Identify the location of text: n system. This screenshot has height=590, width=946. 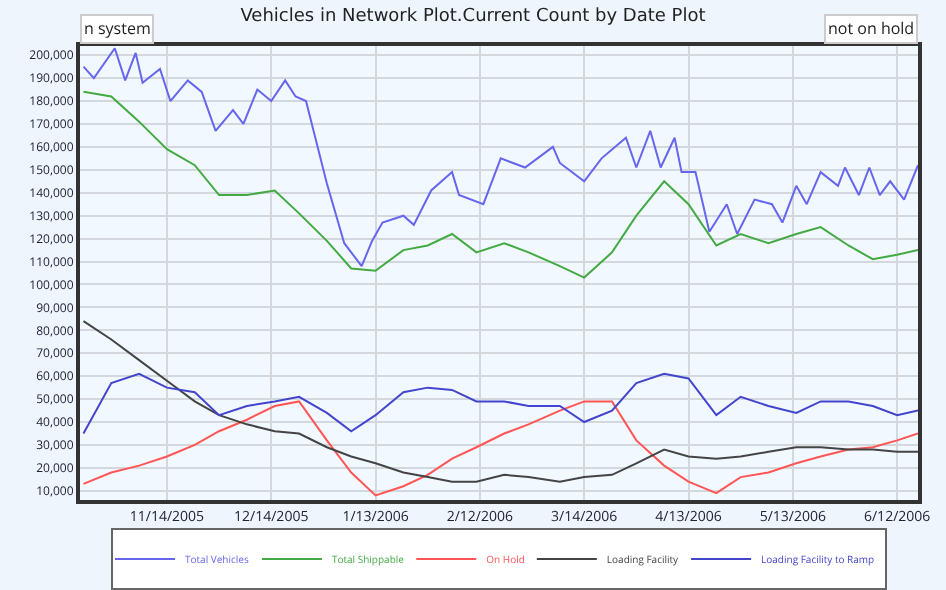
(117, 29).